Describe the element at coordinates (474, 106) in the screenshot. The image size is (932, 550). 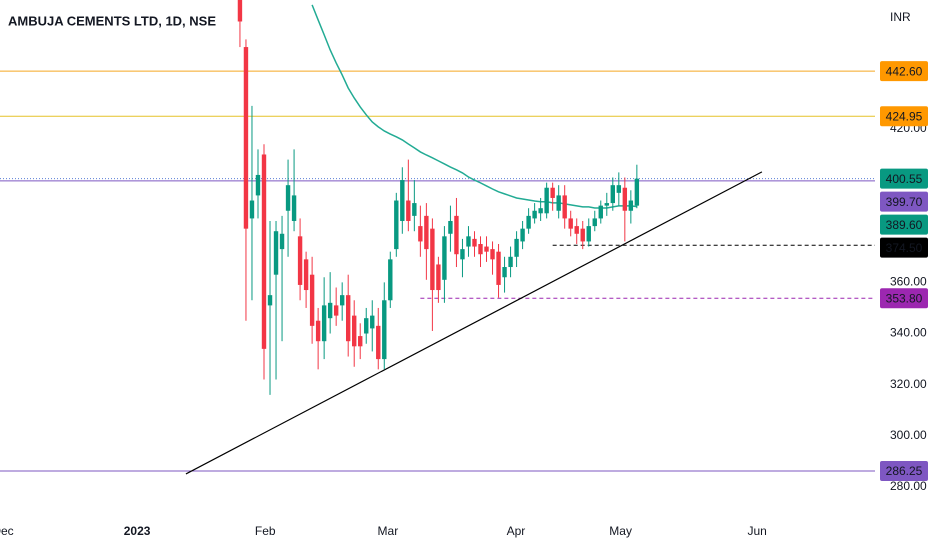
I see `moving-average` at that location.